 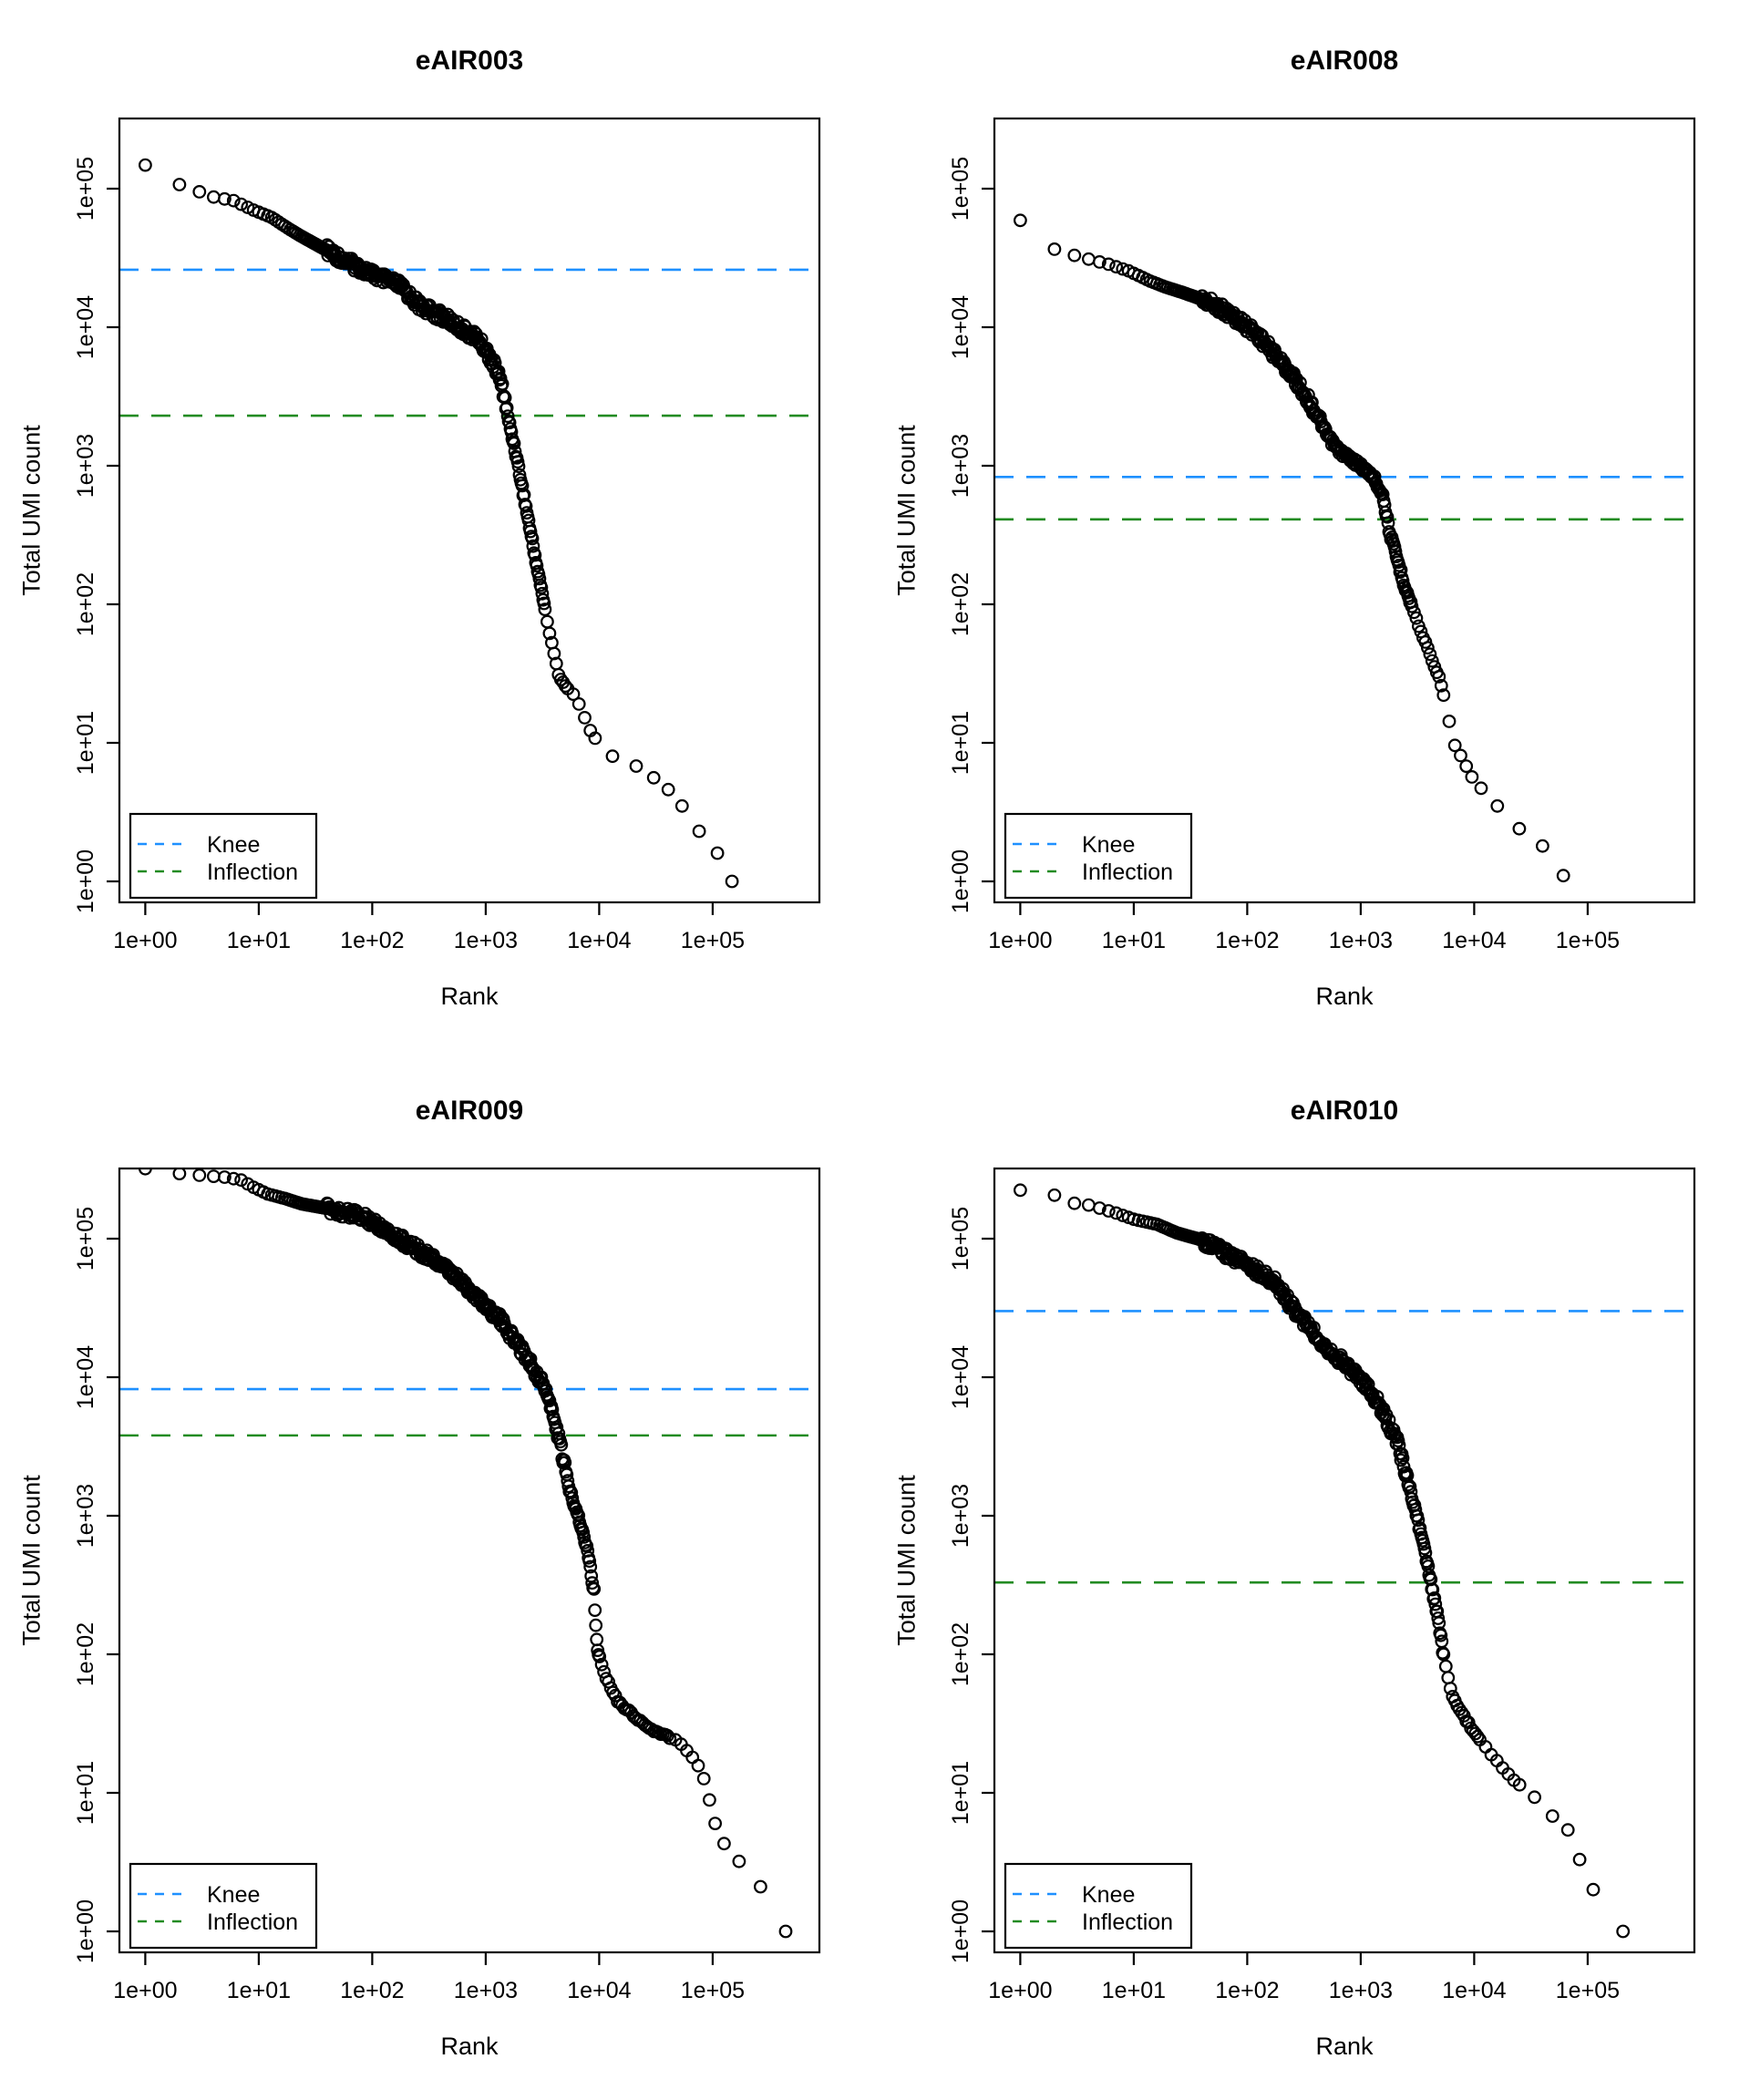 I want to click on panel-title: eAIR003, so click(x=470, y=61).